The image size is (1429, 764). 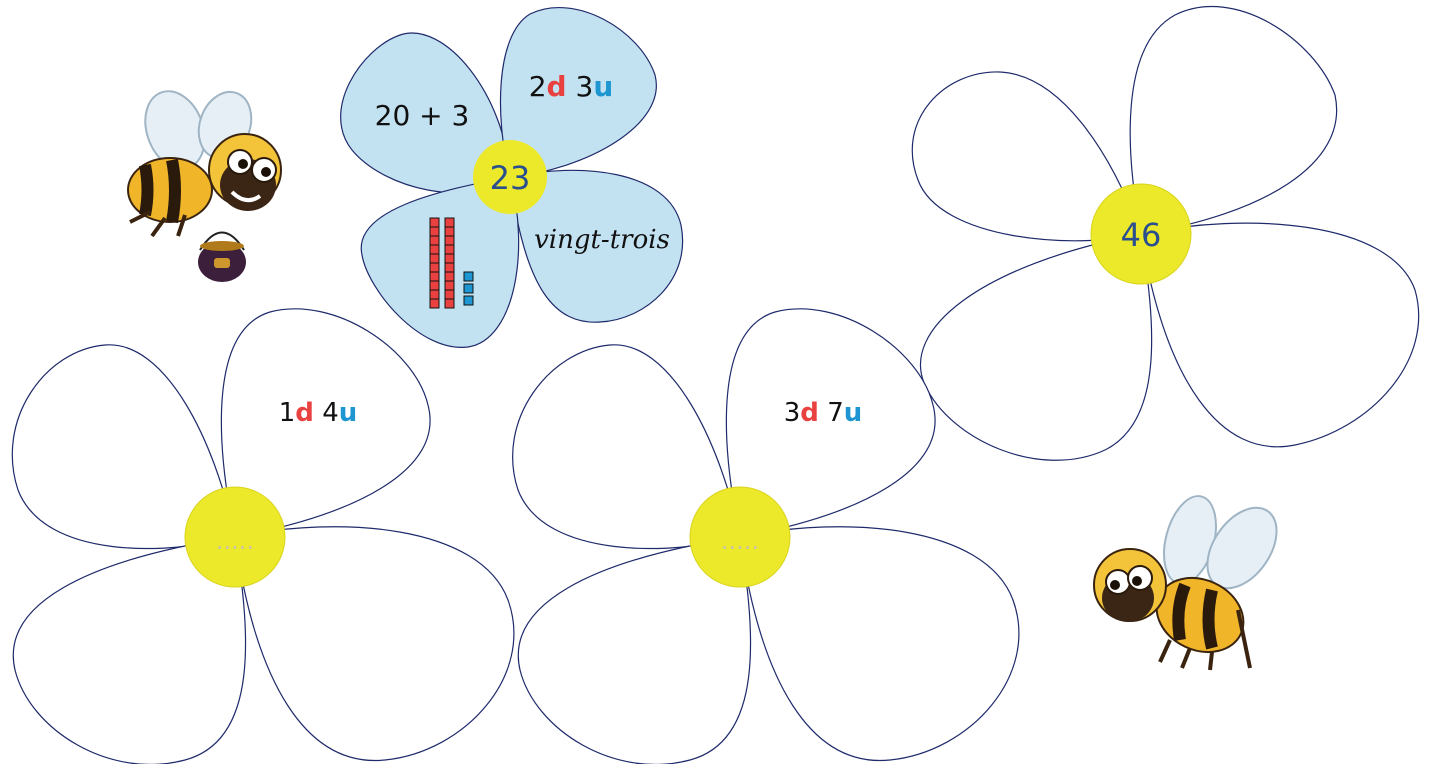 What do you see at coordinates (1192, 580) in the screenshot?
I see `flying-bee-icon` at bounding box center [1192, 580].